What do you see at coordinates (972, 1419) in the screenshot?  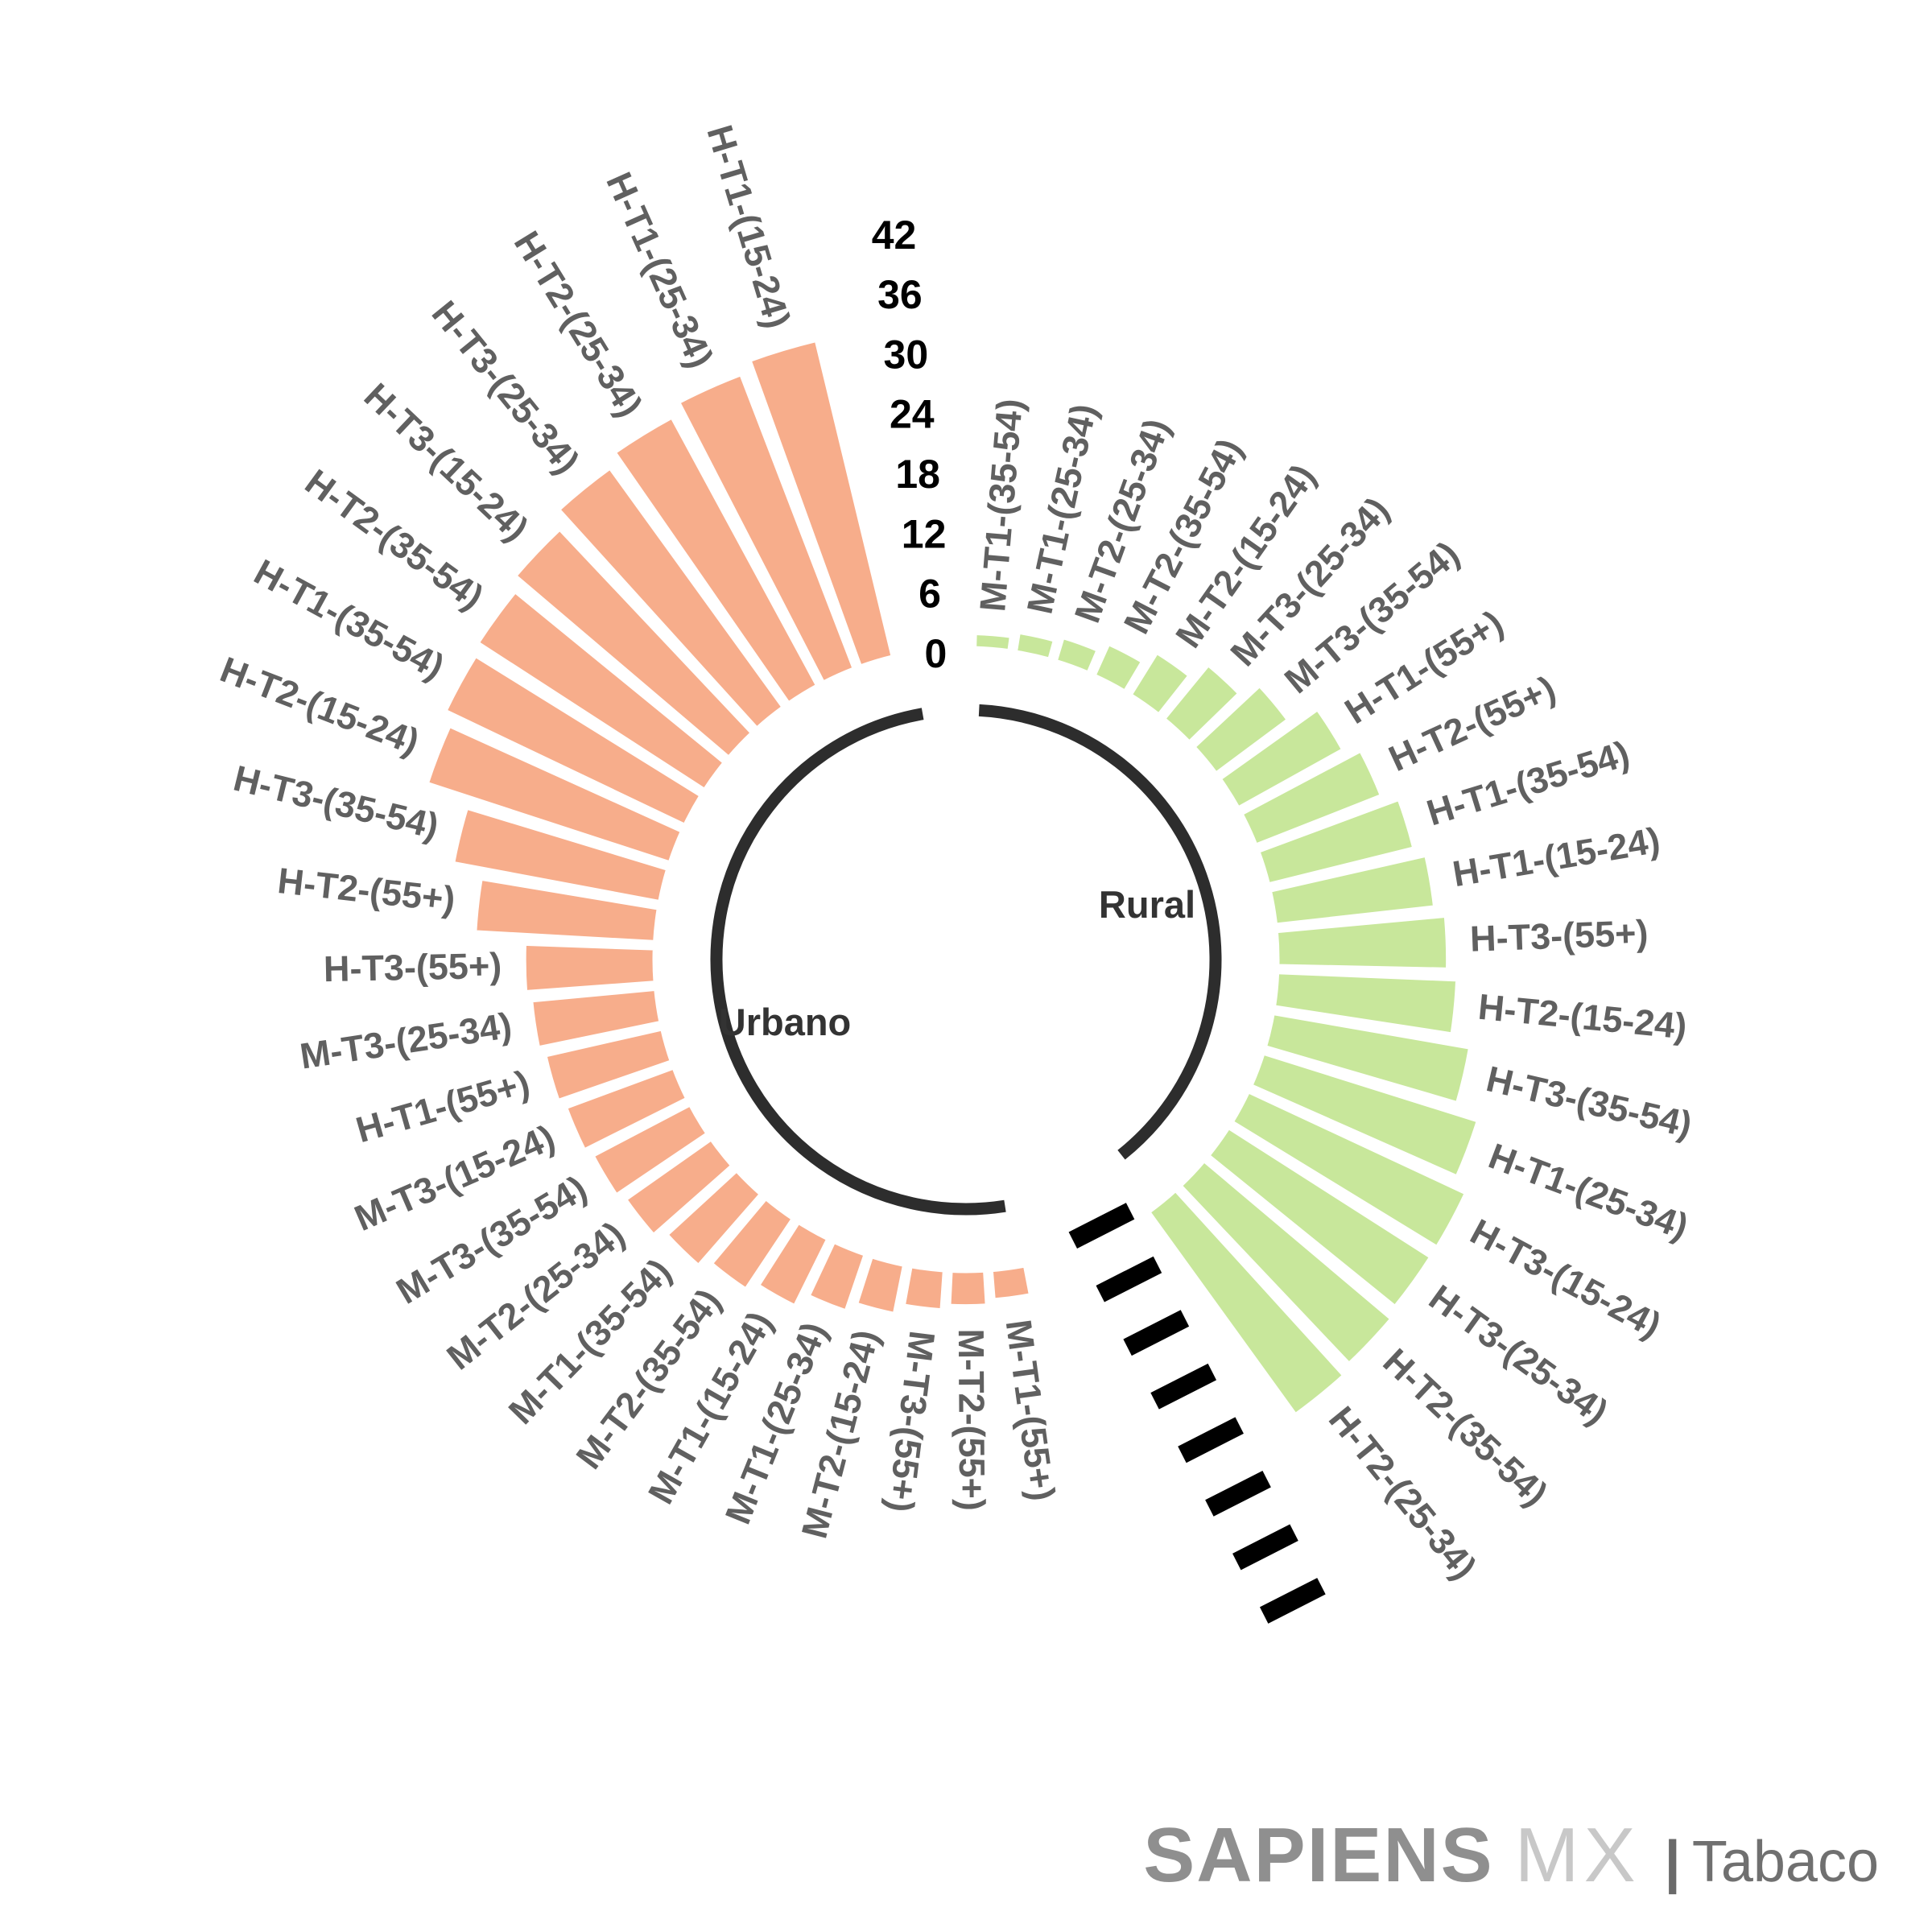 I see `category-label: M-T2-(55+)` at bounding box center [972, 1419].